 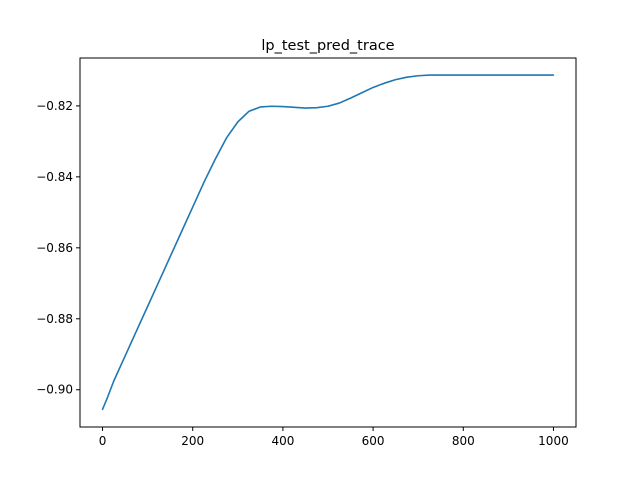 I want to click on x-tick-label: 800, so click(x=463, y=441).